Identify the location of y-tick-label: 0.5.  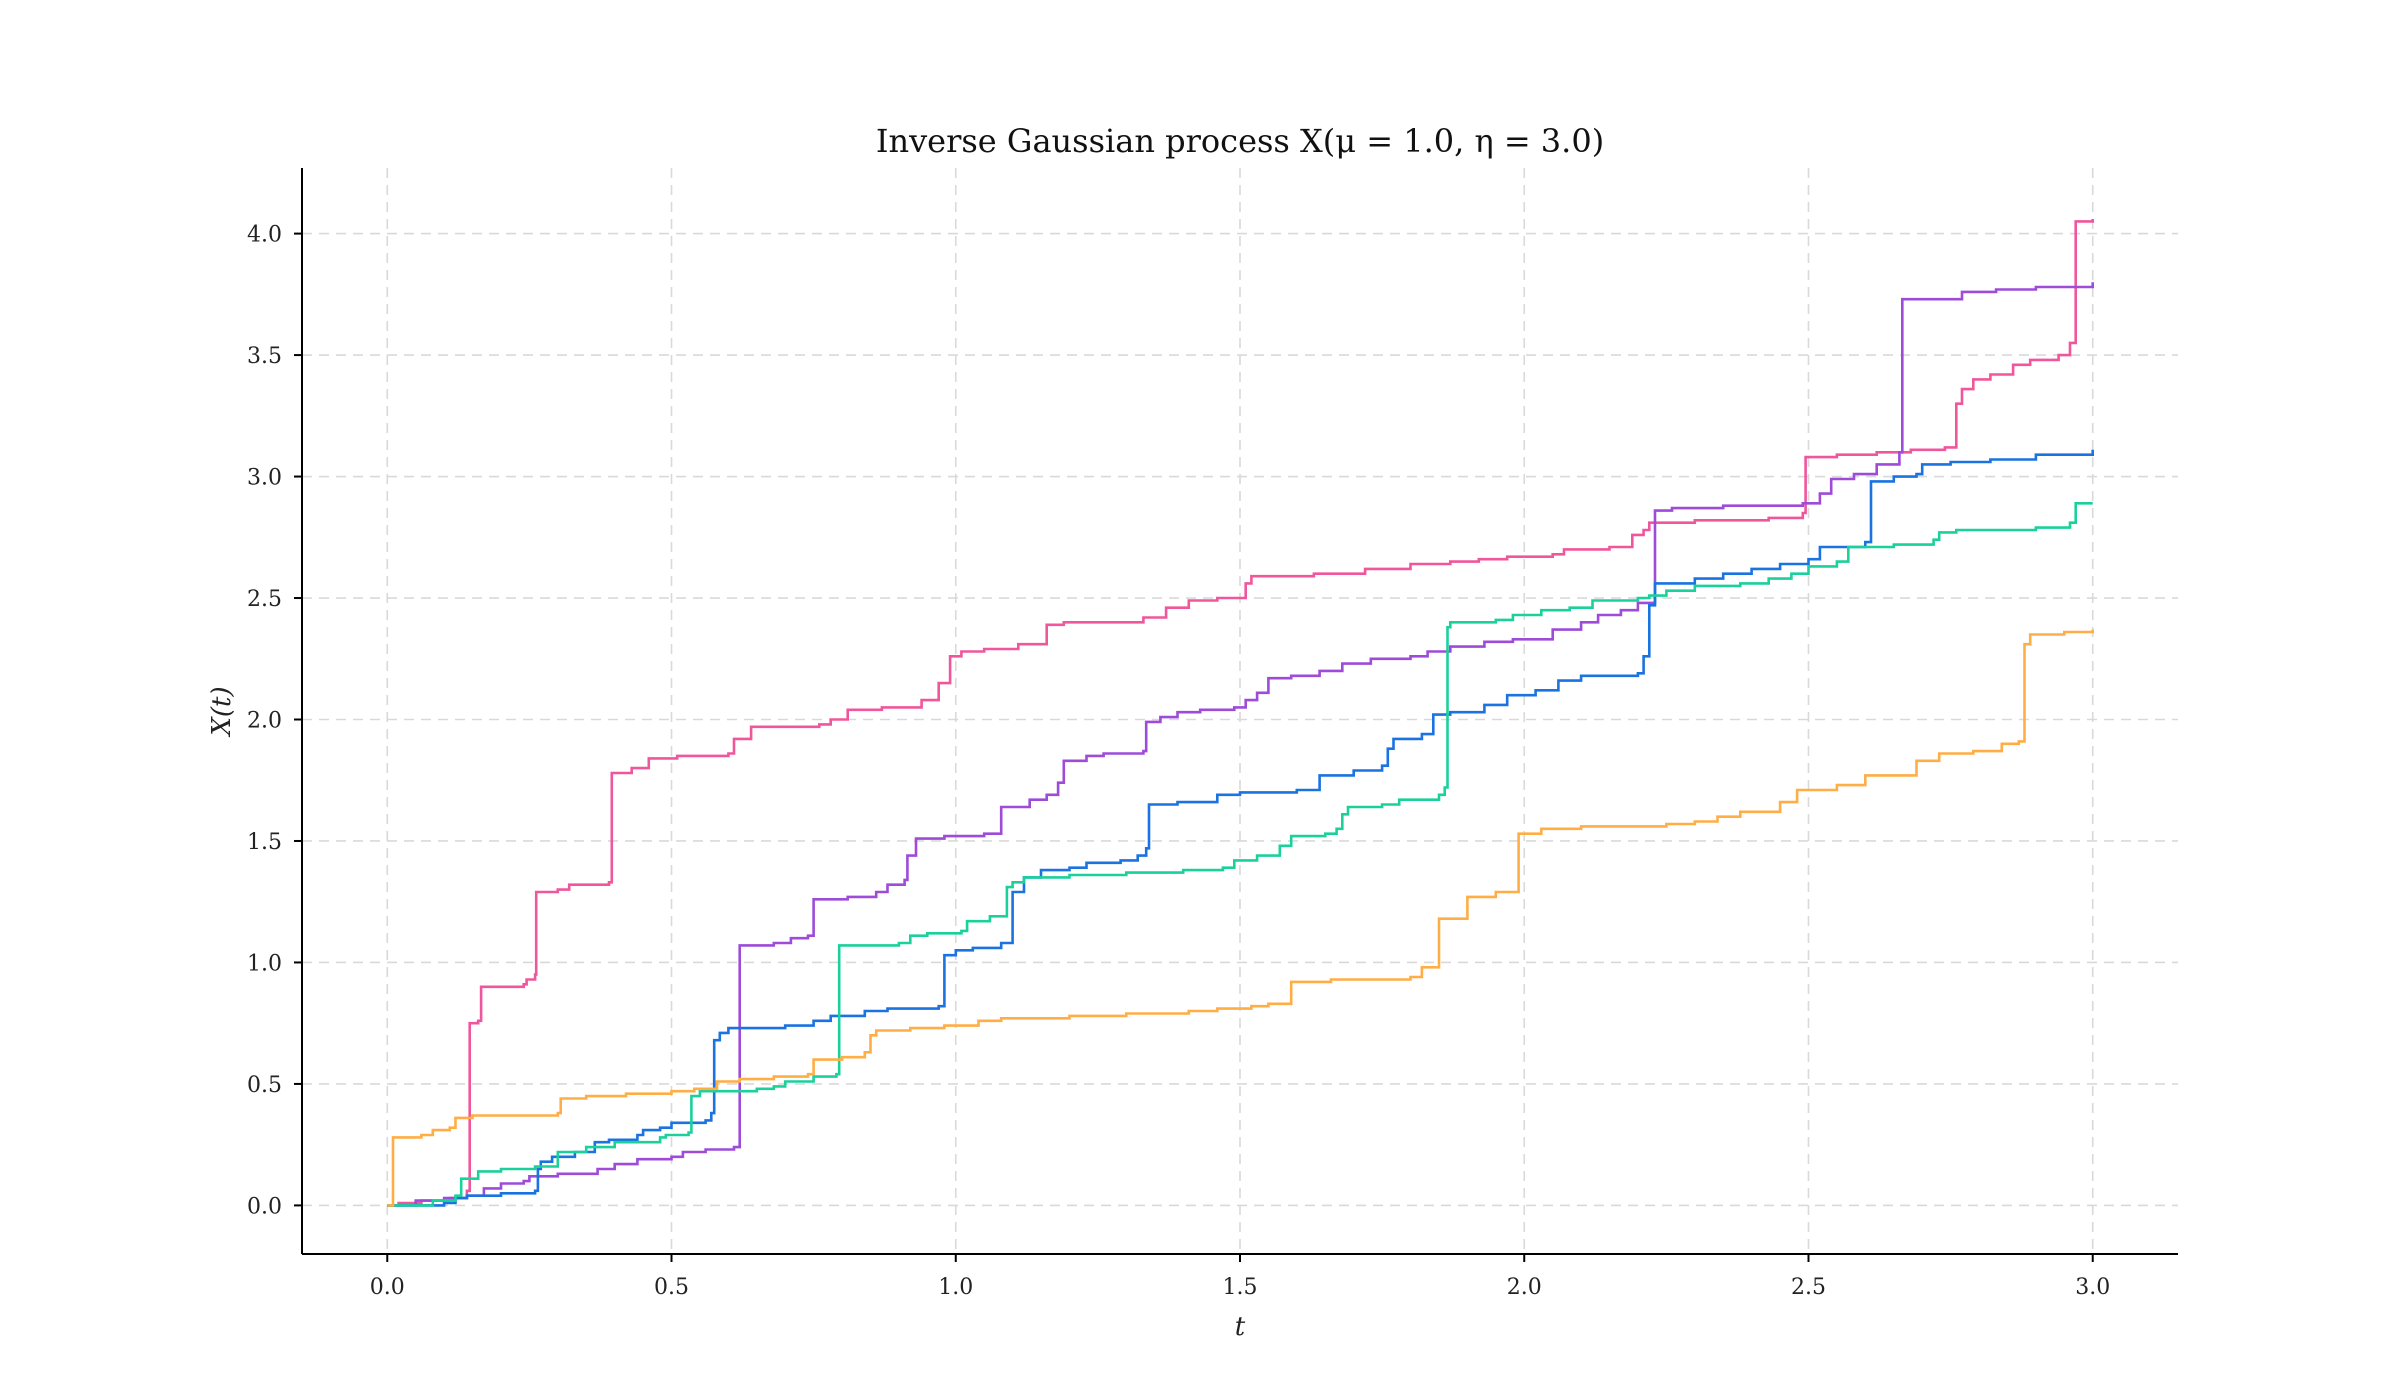
(264, 1085).